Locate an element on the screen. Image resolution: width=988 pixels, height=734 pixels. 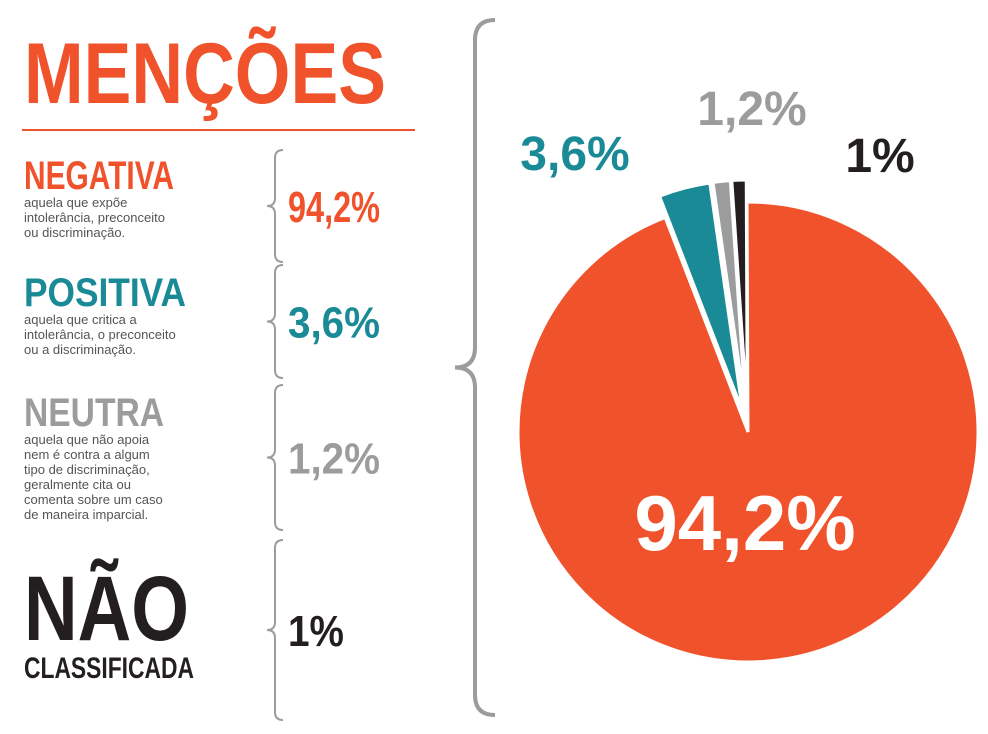
legend-title: NÃO is located at coordinates (106, 608).